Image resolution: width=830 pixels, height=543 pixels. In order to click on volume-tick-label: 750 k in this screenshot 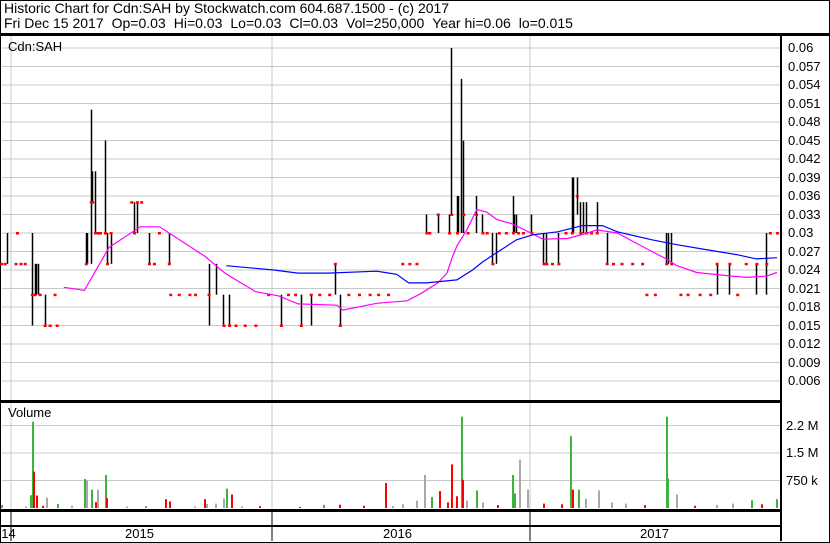, I will do `click(802, 480)`.